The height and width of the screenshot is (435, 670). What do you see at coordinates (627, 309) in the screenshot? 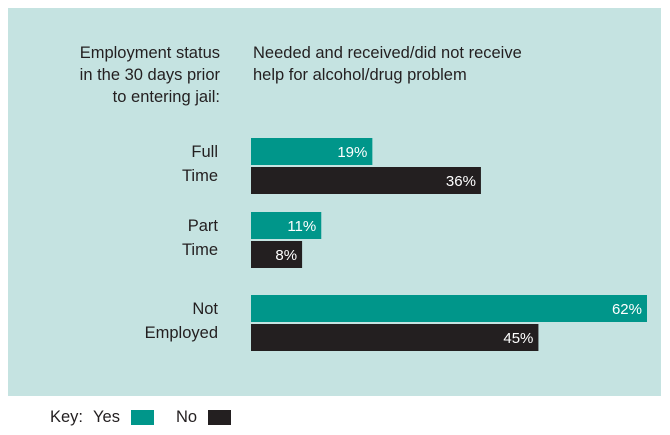
I see `bar-value-label: 62%` at bounding box center [627, 309].